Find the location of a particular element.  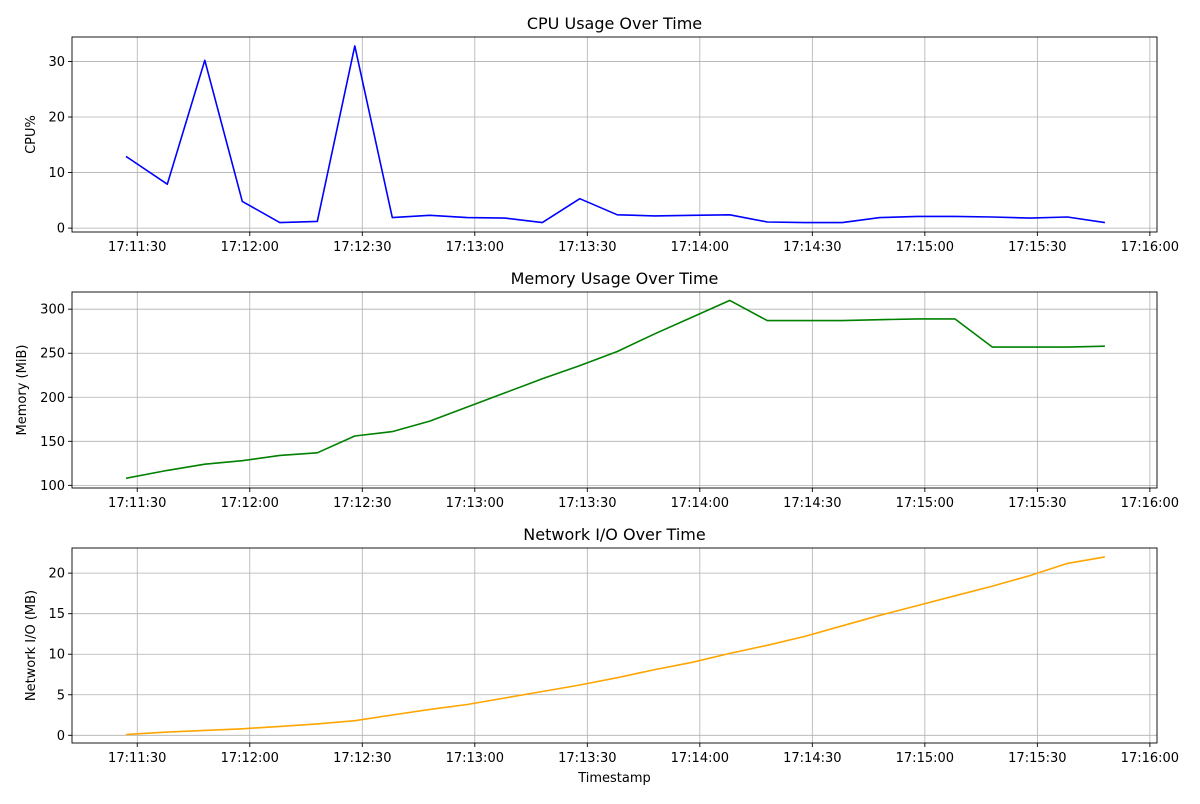

chart-title: Network I/O Over Time is located at coordinates (614, 534).